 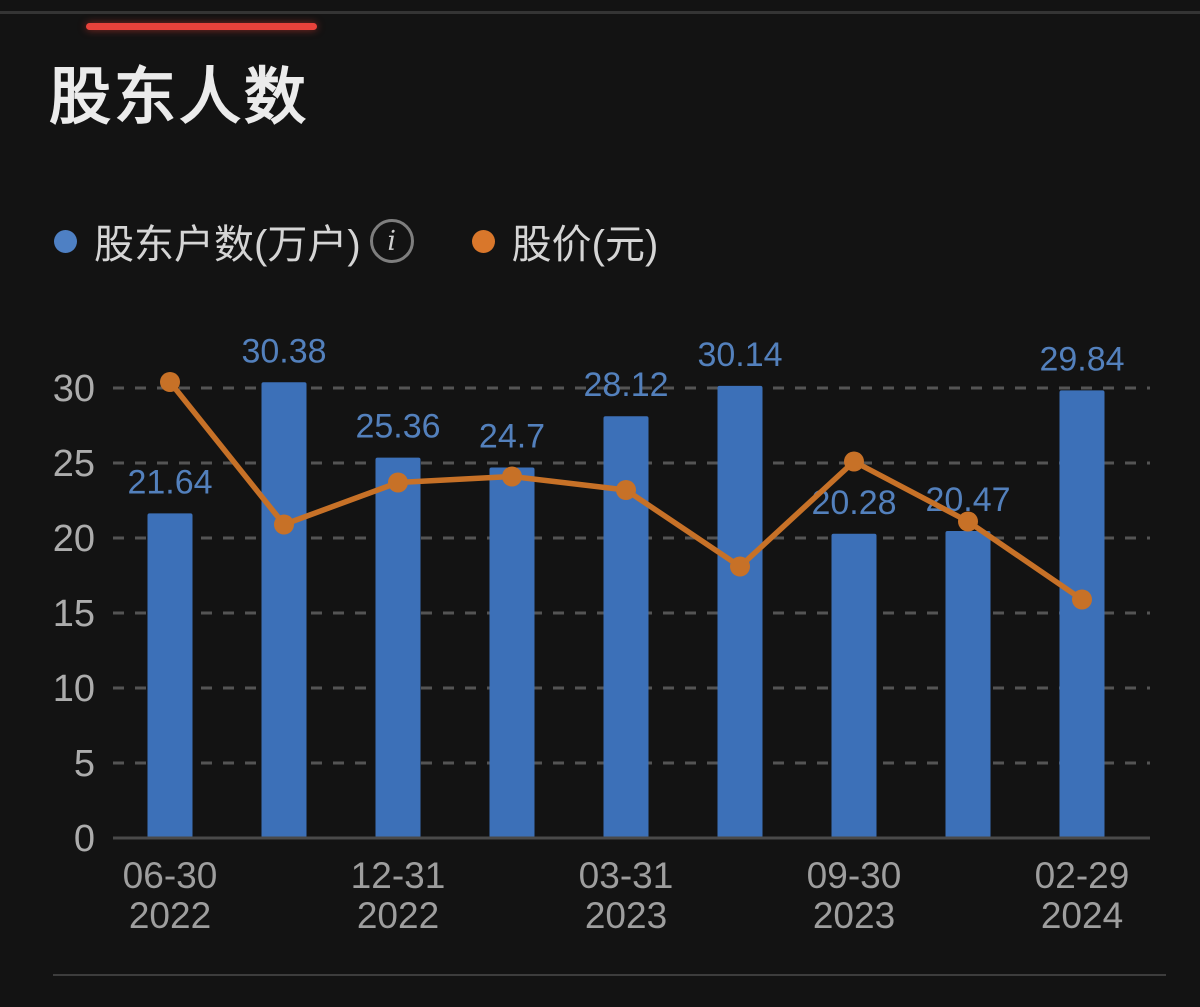 I want to click on x-tick-label-date: 03-31, so click(x=626, y=875).